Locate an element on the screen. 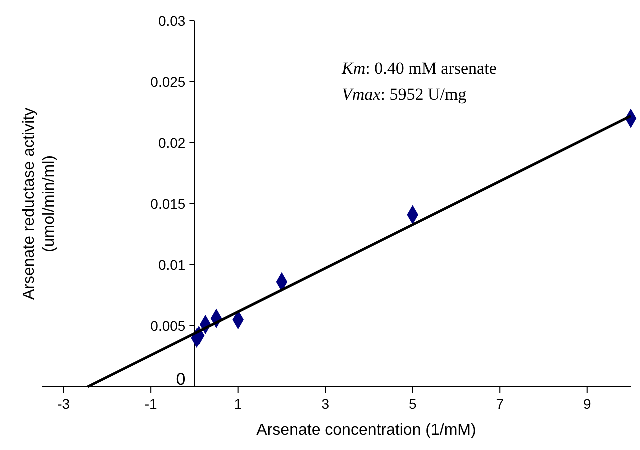 This screenshot has height=450, width=640. x-tick-label: 9 is located at coordinates (587, 404).